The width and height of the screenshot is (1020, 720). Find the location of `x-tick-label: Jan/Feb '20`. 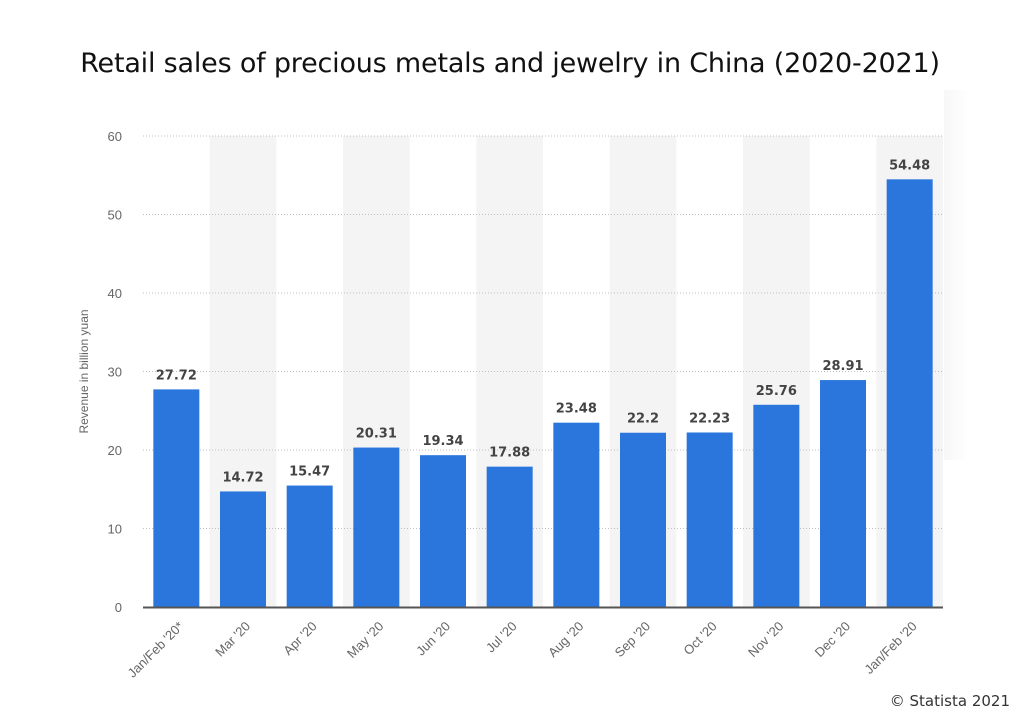

x-tick-label: Jan/Feb '20 is located at coordinates (890, 648).